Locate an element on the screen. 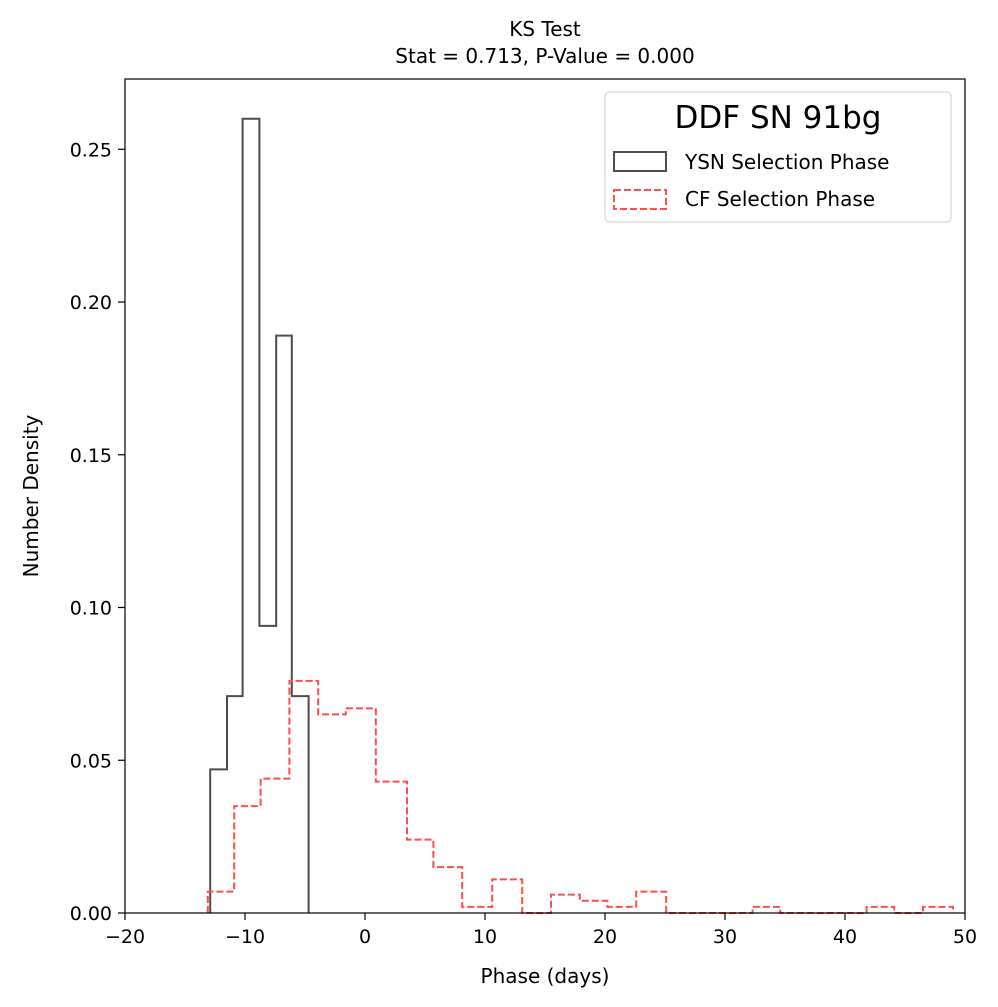 The image size is (998, 1007). x-tick-label: 10 is located at coordinates (485, 937).